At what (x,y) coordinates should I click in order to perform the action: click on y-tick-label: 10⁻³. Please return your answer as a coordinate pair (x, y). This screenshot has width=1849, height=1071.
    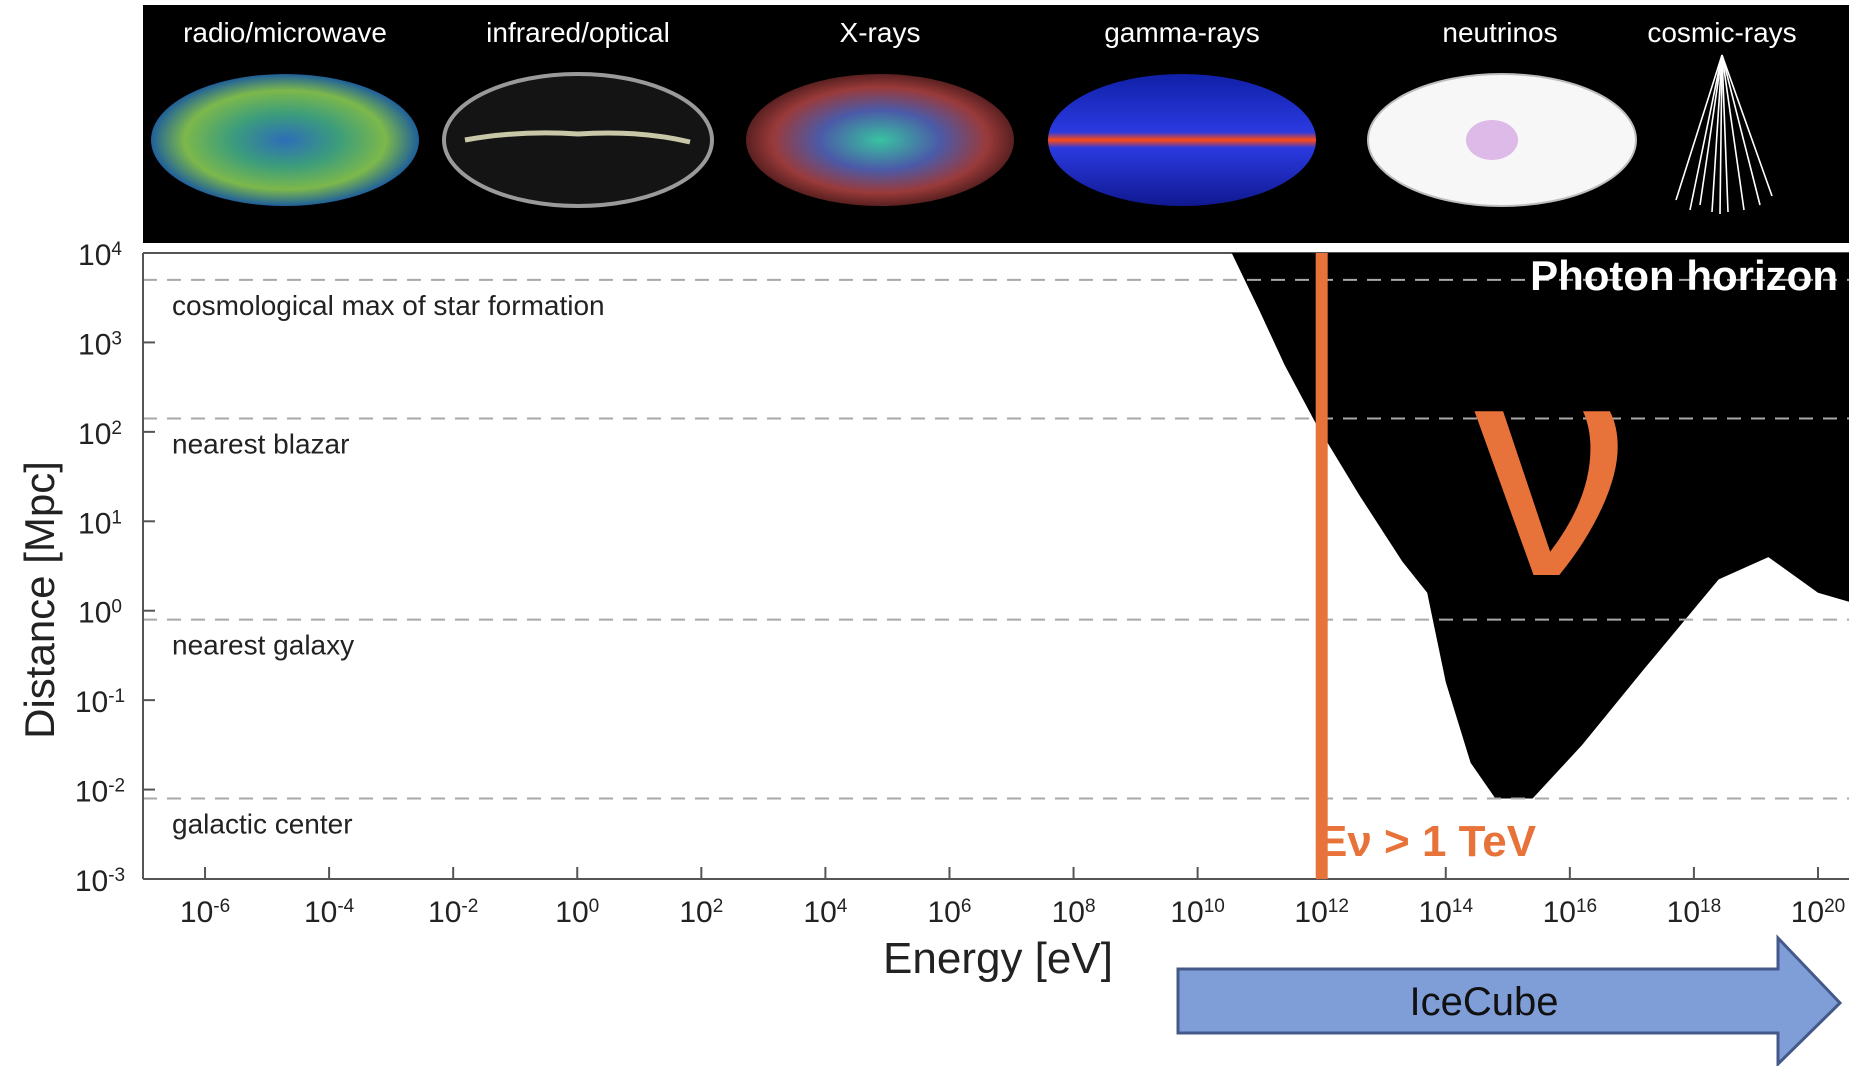
    Looking at the image, I should click on (100, 882).